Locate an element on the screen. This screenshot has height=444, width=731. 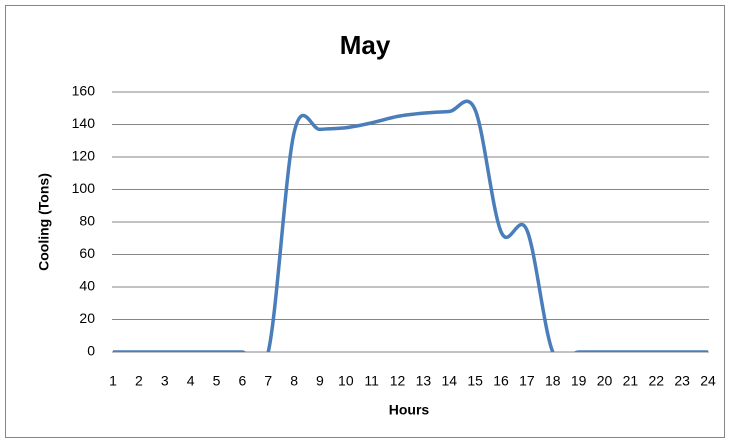
x-tick-label: 11 is located at coordinates (371, 381).